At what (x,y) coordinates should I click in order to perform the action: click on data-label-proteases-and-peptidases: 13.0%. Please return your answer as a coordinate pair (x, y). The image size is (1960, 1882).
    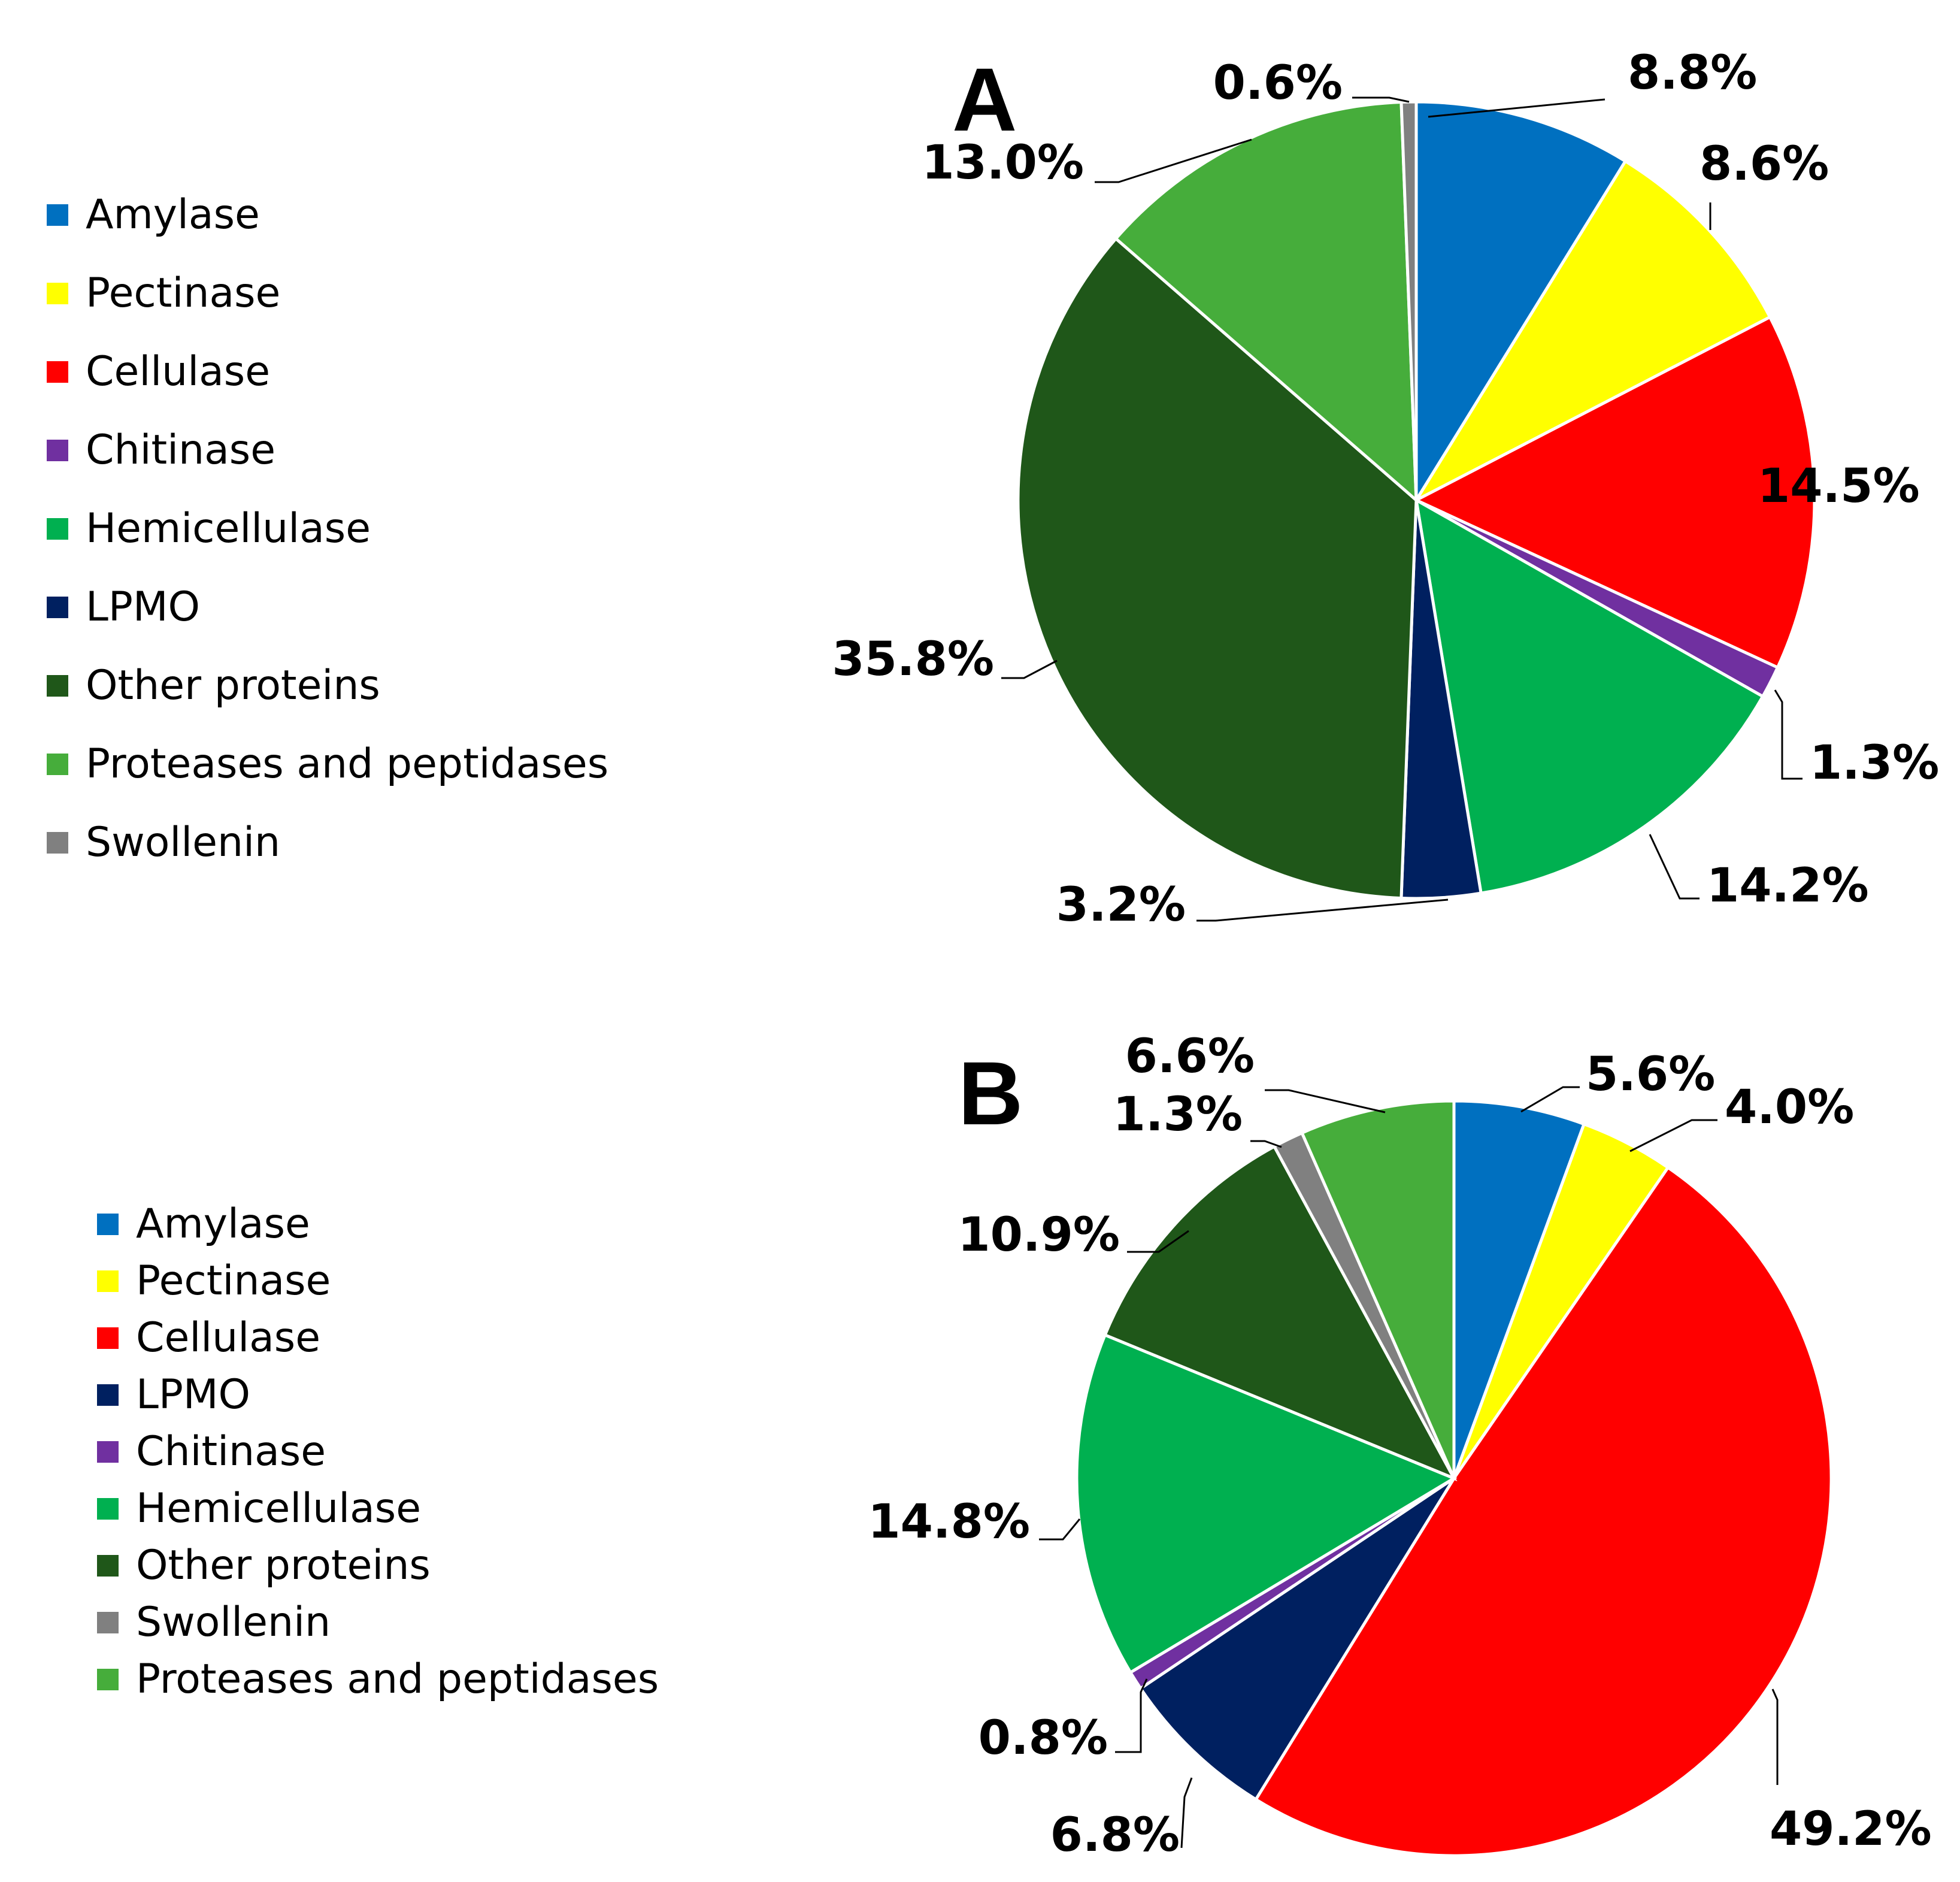
    Looking at the image, I should click on (1003, 163).